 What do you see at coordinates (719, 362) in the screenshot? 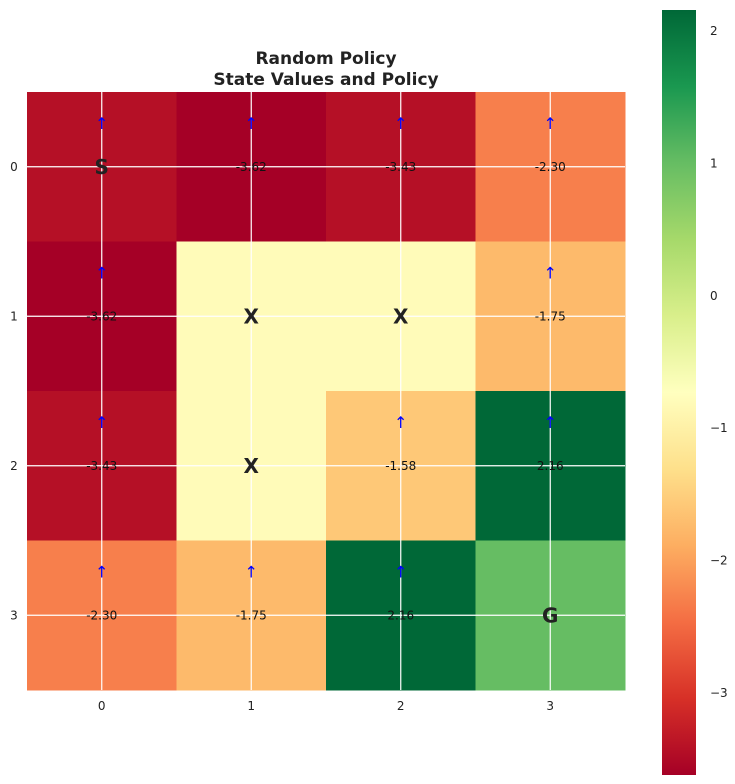
I see `colorbar-ticks: 2 1 0 −1 −2 −3` at bounding box center [719, 362].